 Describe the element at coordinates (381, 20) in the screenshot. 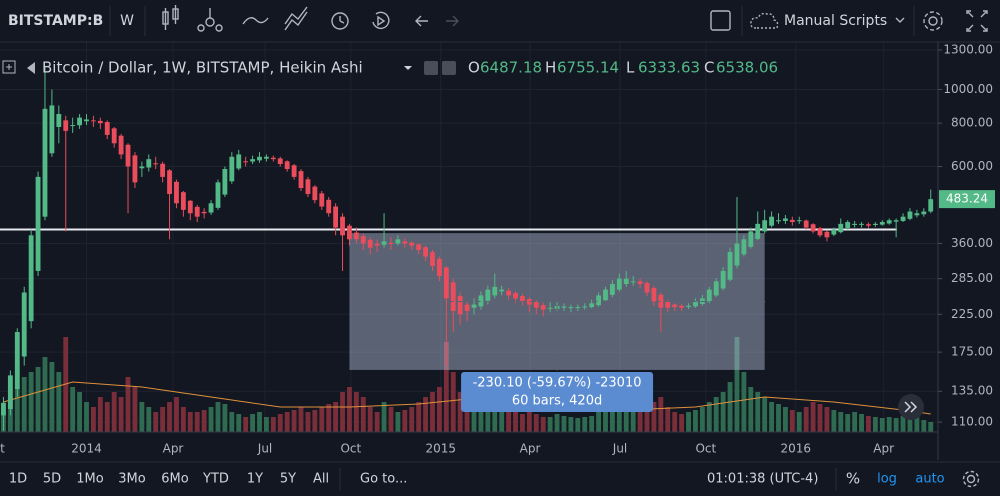

I see `replay-icon` at that location.